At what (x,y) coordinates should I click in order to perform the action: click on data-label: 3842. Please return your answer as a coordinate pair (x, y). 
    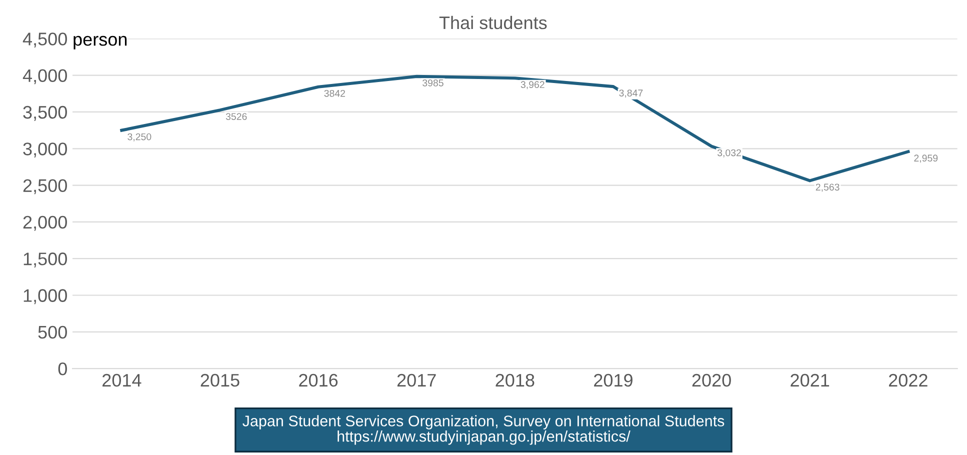
    Looking at the image, I should click on (334, 93).